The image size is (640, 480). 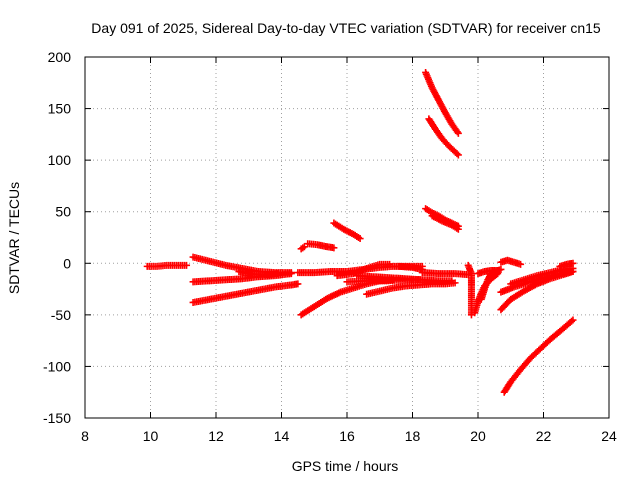 I want to click on x-tick-label: 24, so click(x=609, y=436).